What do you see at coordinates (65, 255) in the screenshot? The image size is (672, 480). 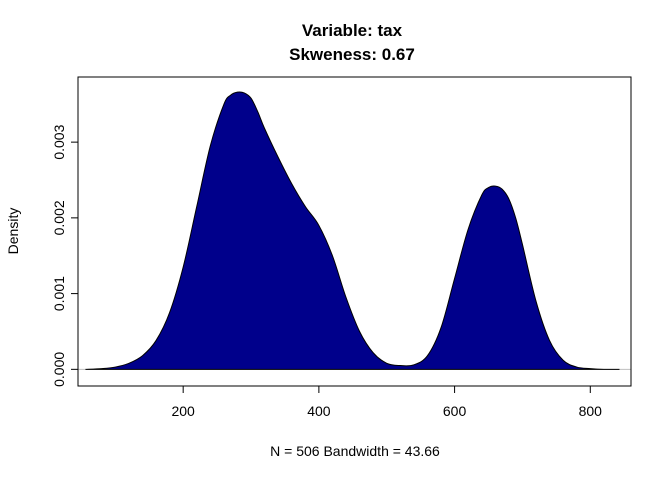 I see `y-axis: 0.000 0.001 0.002 0.003` at bounding box center [65, 255].